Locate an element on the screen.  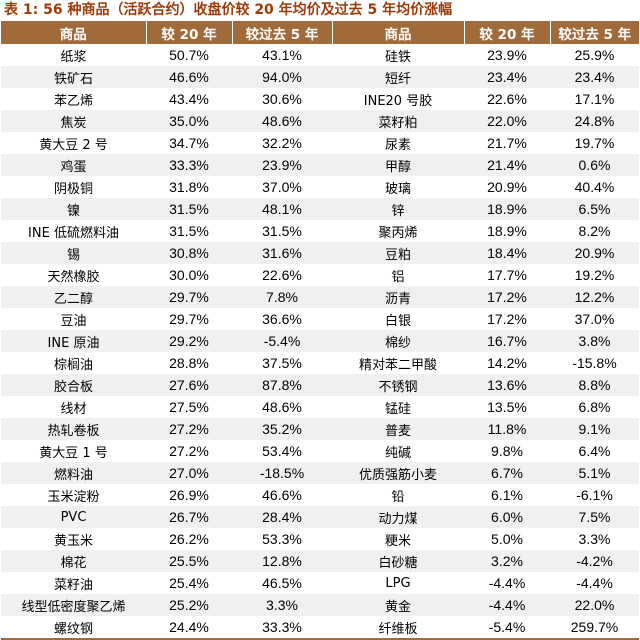
cell-commodity-right: 铝 is located at coordinates (398, 277).